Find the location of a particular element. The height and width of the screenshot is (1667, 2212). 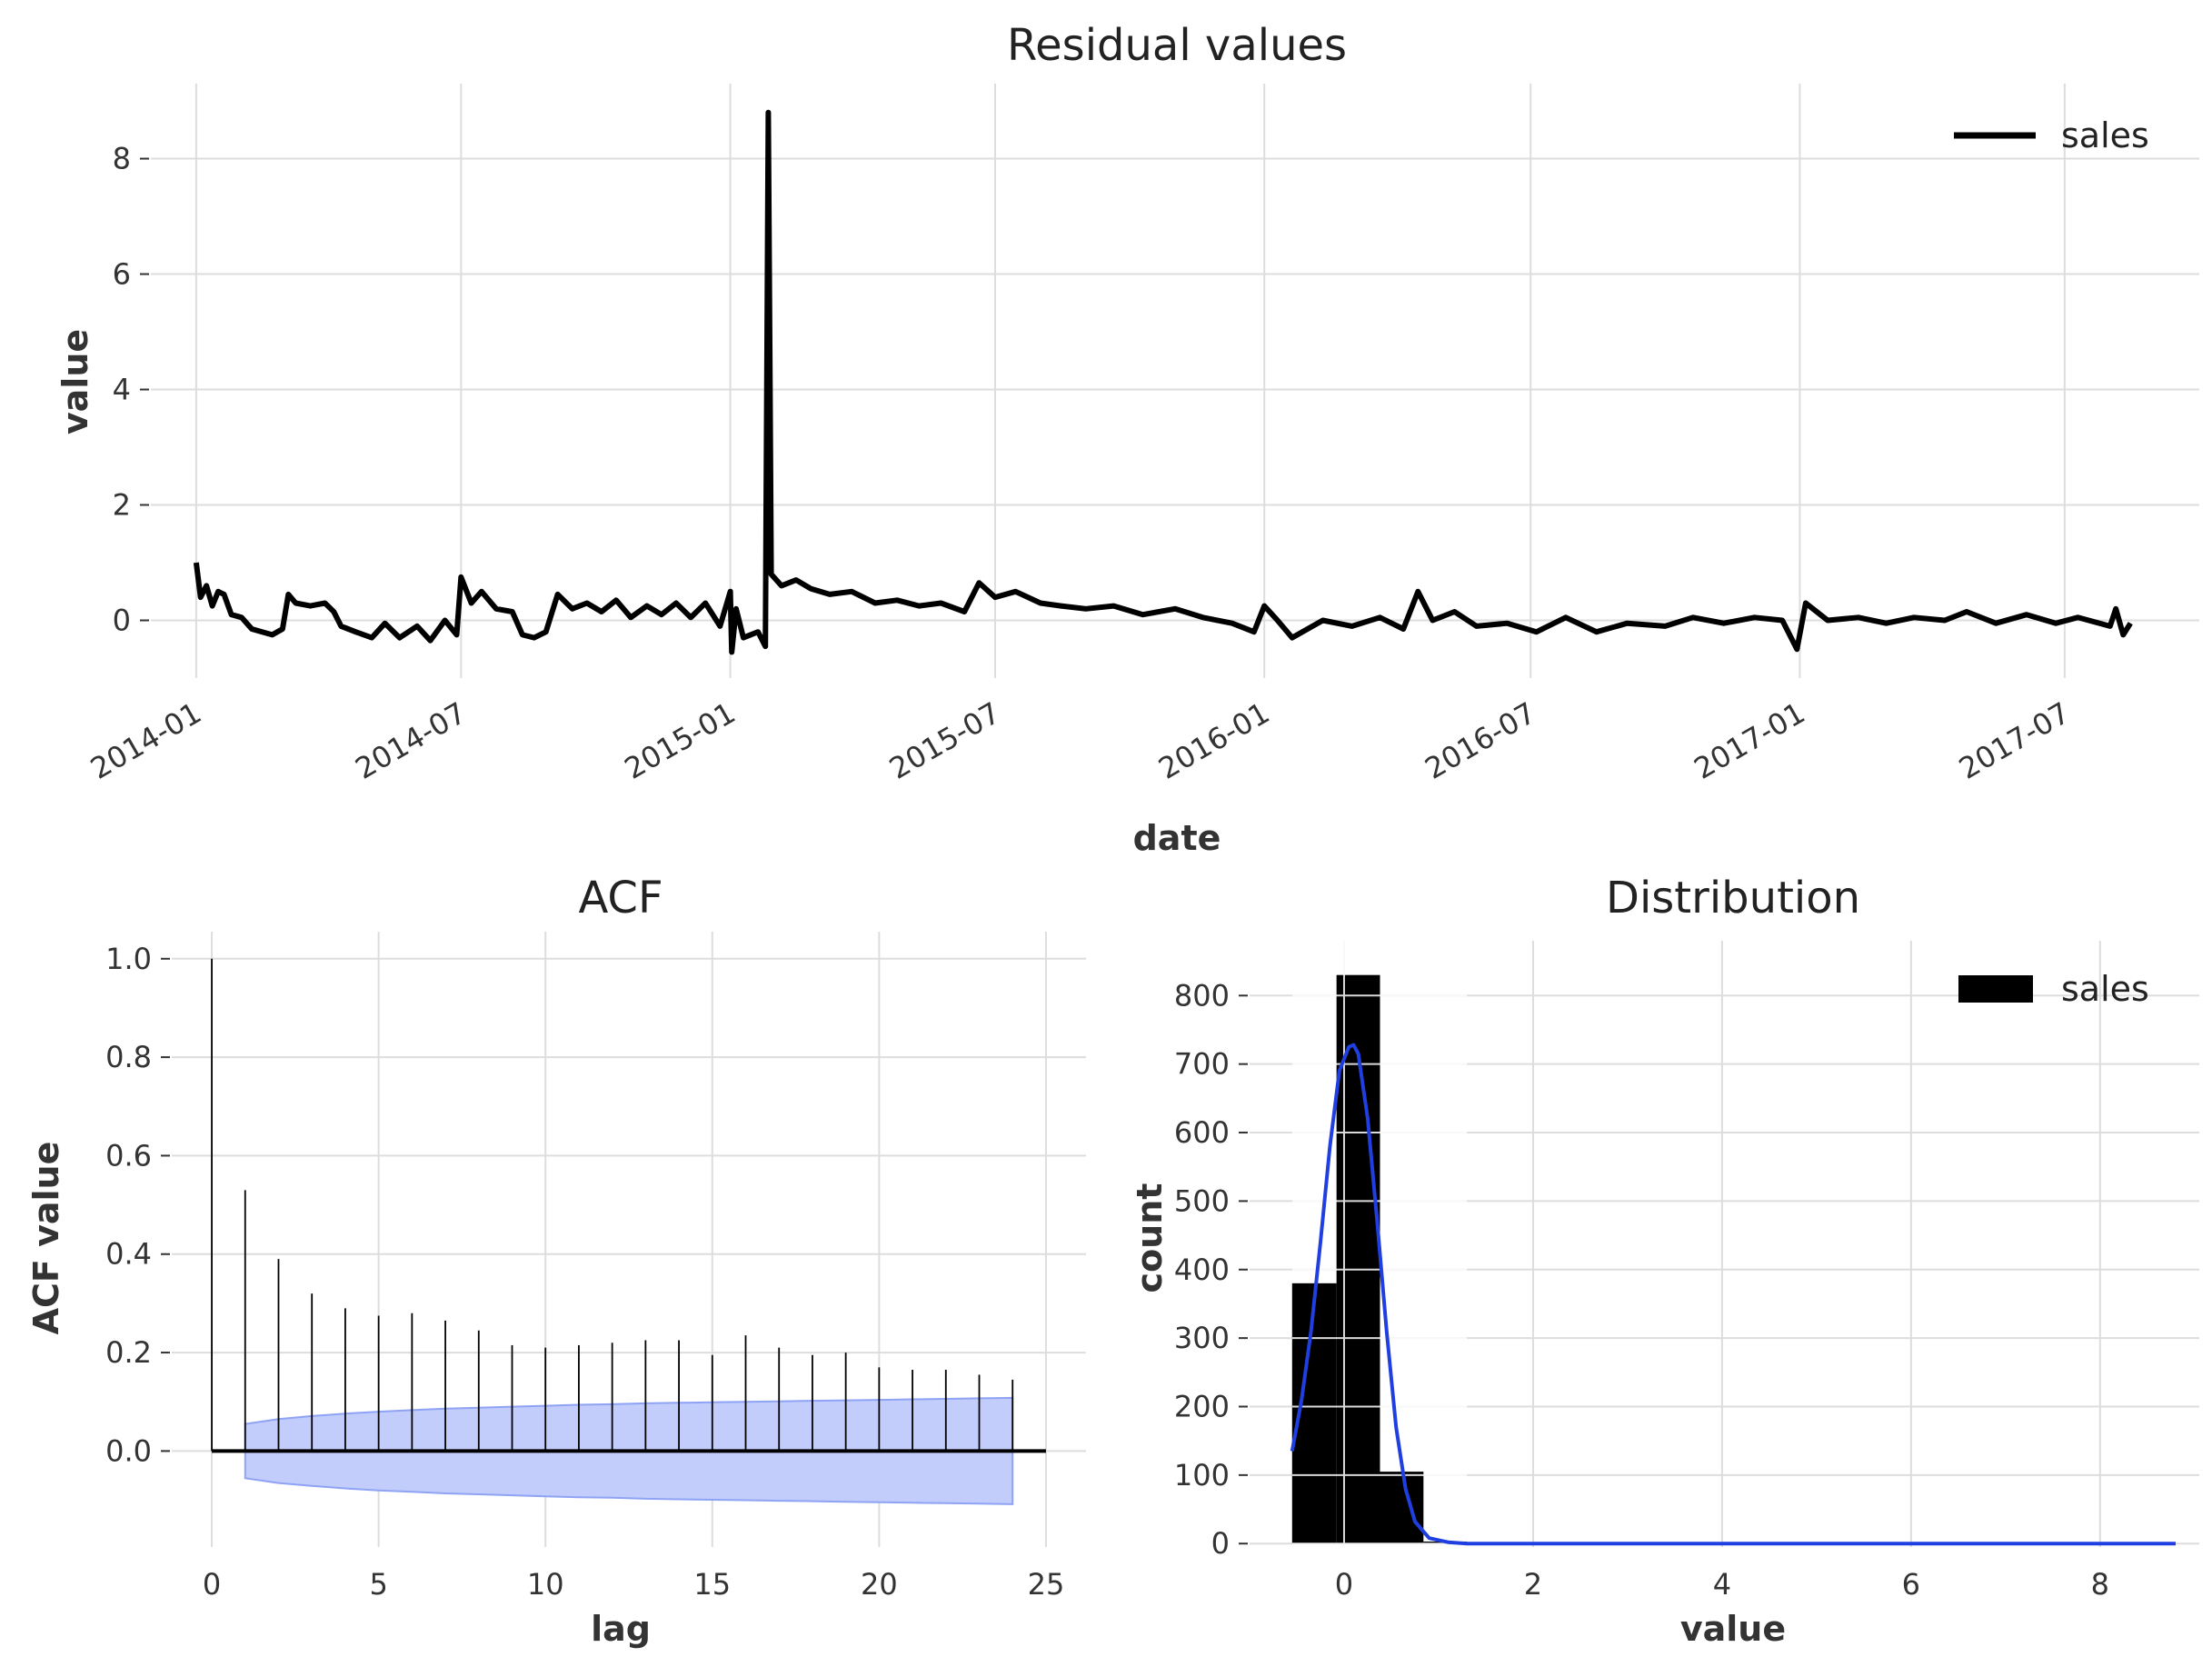

x-tick-label: 2015-01 is located at coordinates (681, 740).